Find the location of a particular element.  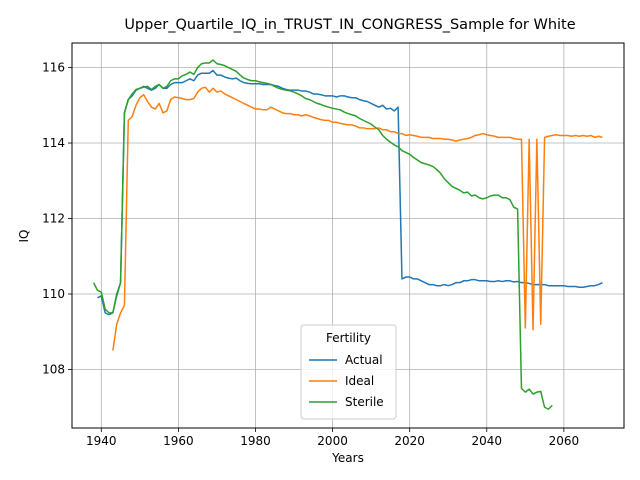

legend-box is located at coordinates (348, 372).